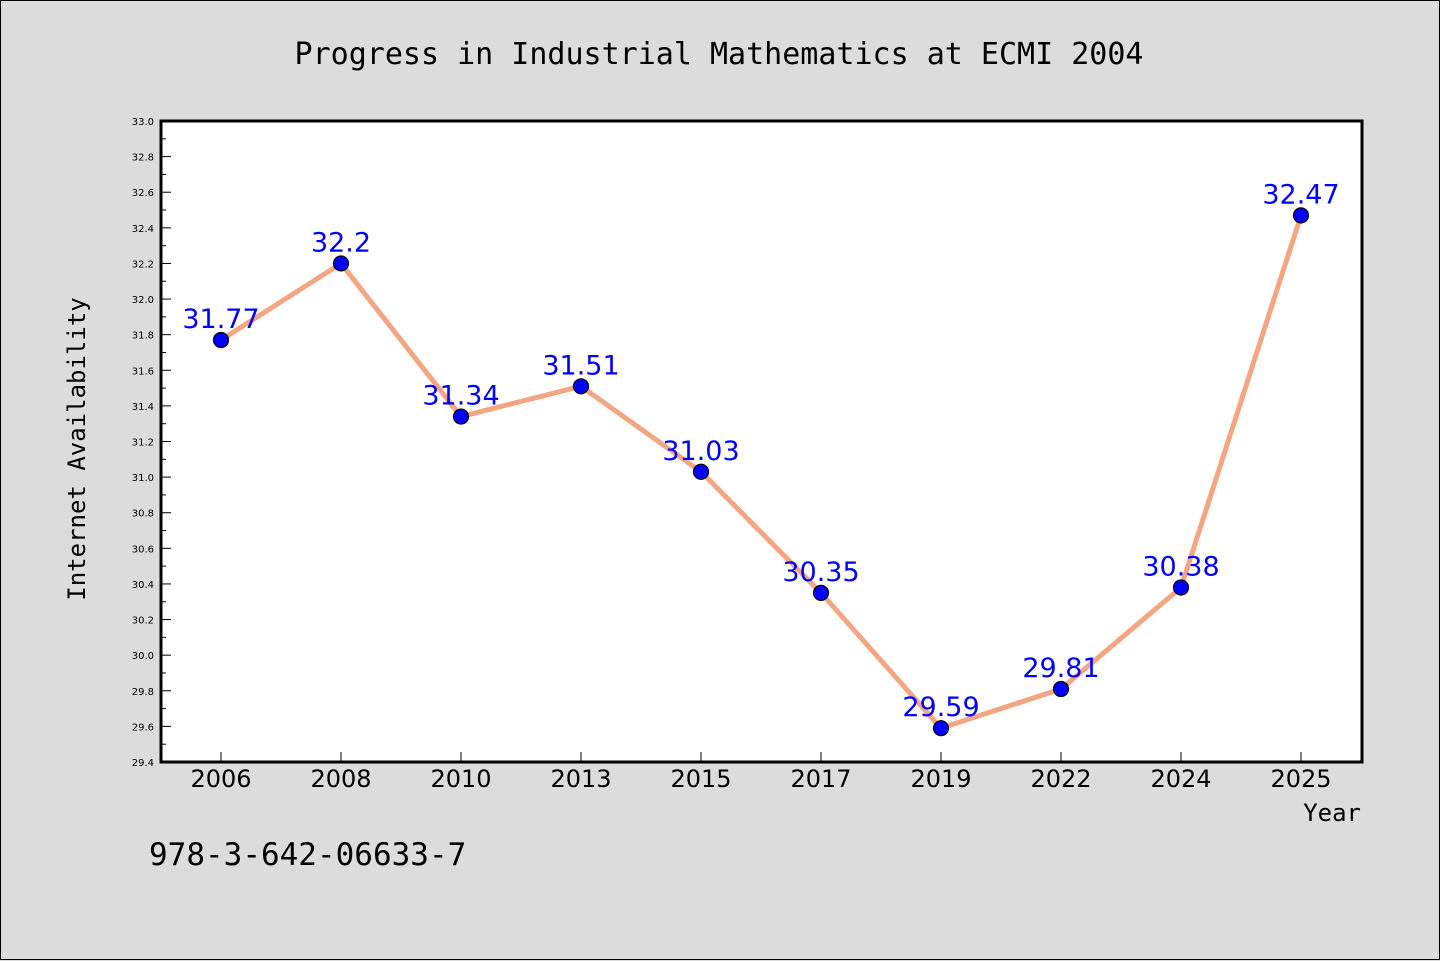  Describe the element at coordinates (143, 336) in the screenshot. I see `y-tick-label: 31.8` at that location.